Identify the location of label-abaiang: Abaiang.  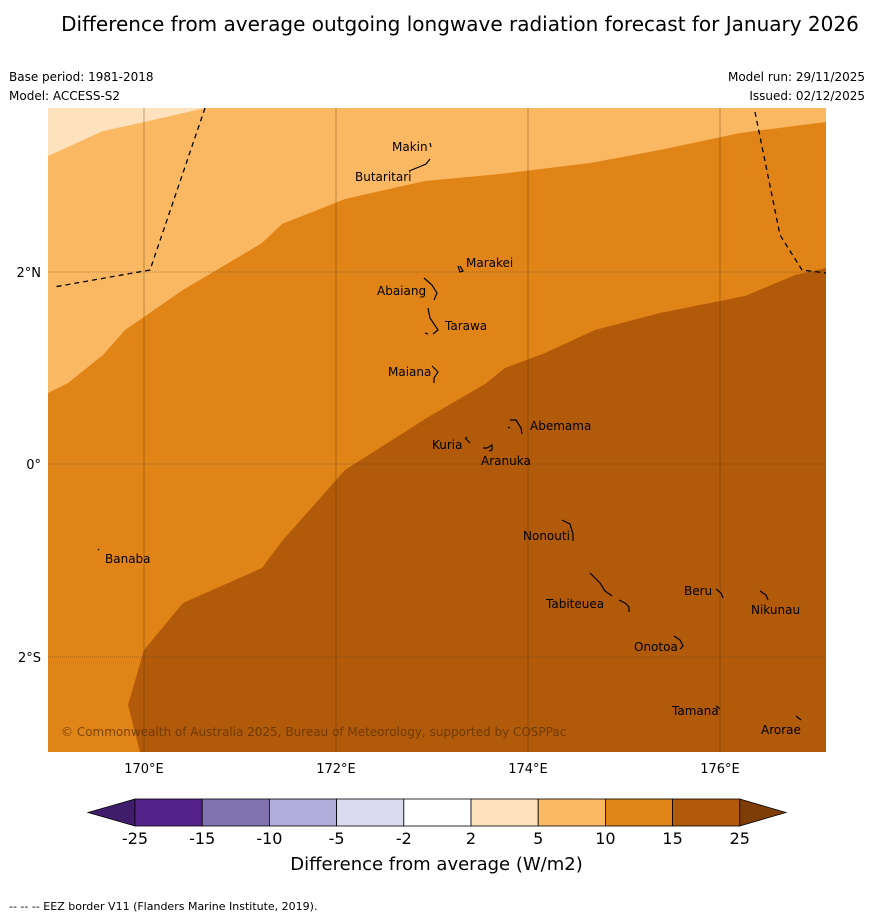
(401, 291).